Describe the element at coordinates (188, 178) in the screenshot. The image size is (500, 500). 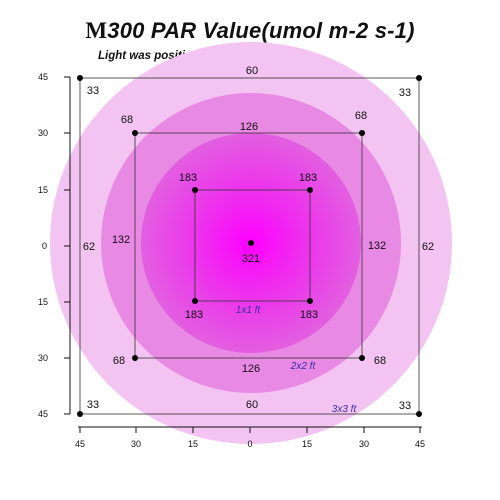
I see `zone-1x1-top-left: 183` at that location.